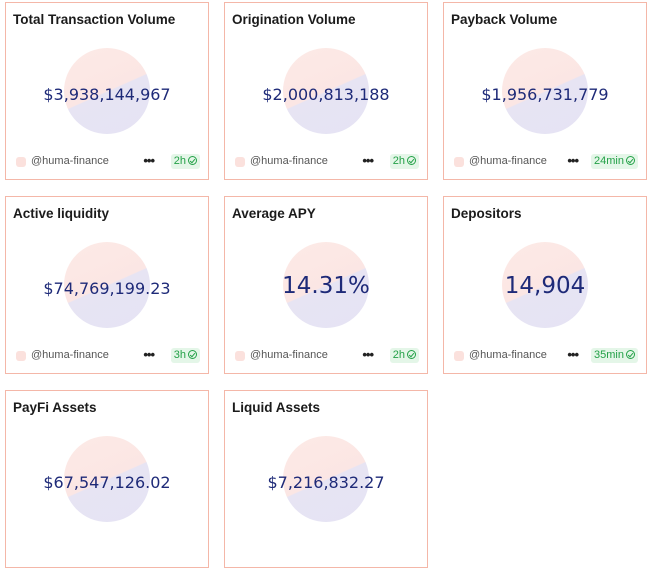 The image size is (650, 568). What do you see at coordinates (504, 19) in the screenshot?
I see `card-title: Payback Volume` at bounding box center [504, 19].